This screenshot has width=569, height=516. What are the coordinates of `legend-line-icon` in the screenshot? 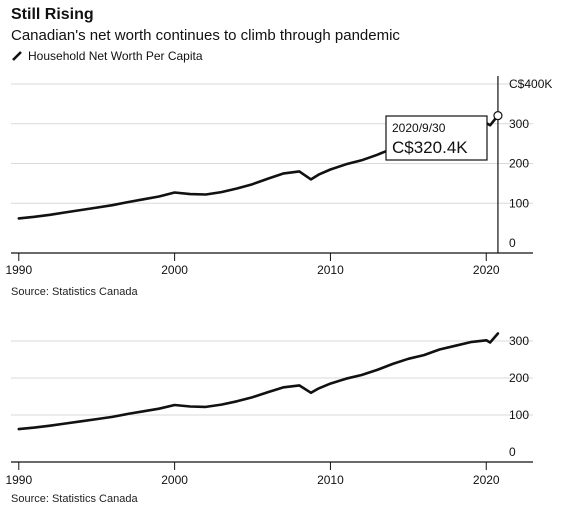 It's located at (17, 56).